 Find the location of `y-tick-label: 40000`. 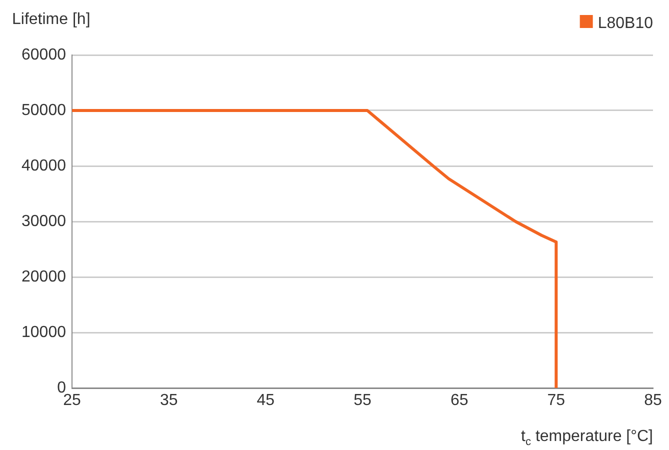

y-tick-label: 40000 is located at coordinates (44, 165).